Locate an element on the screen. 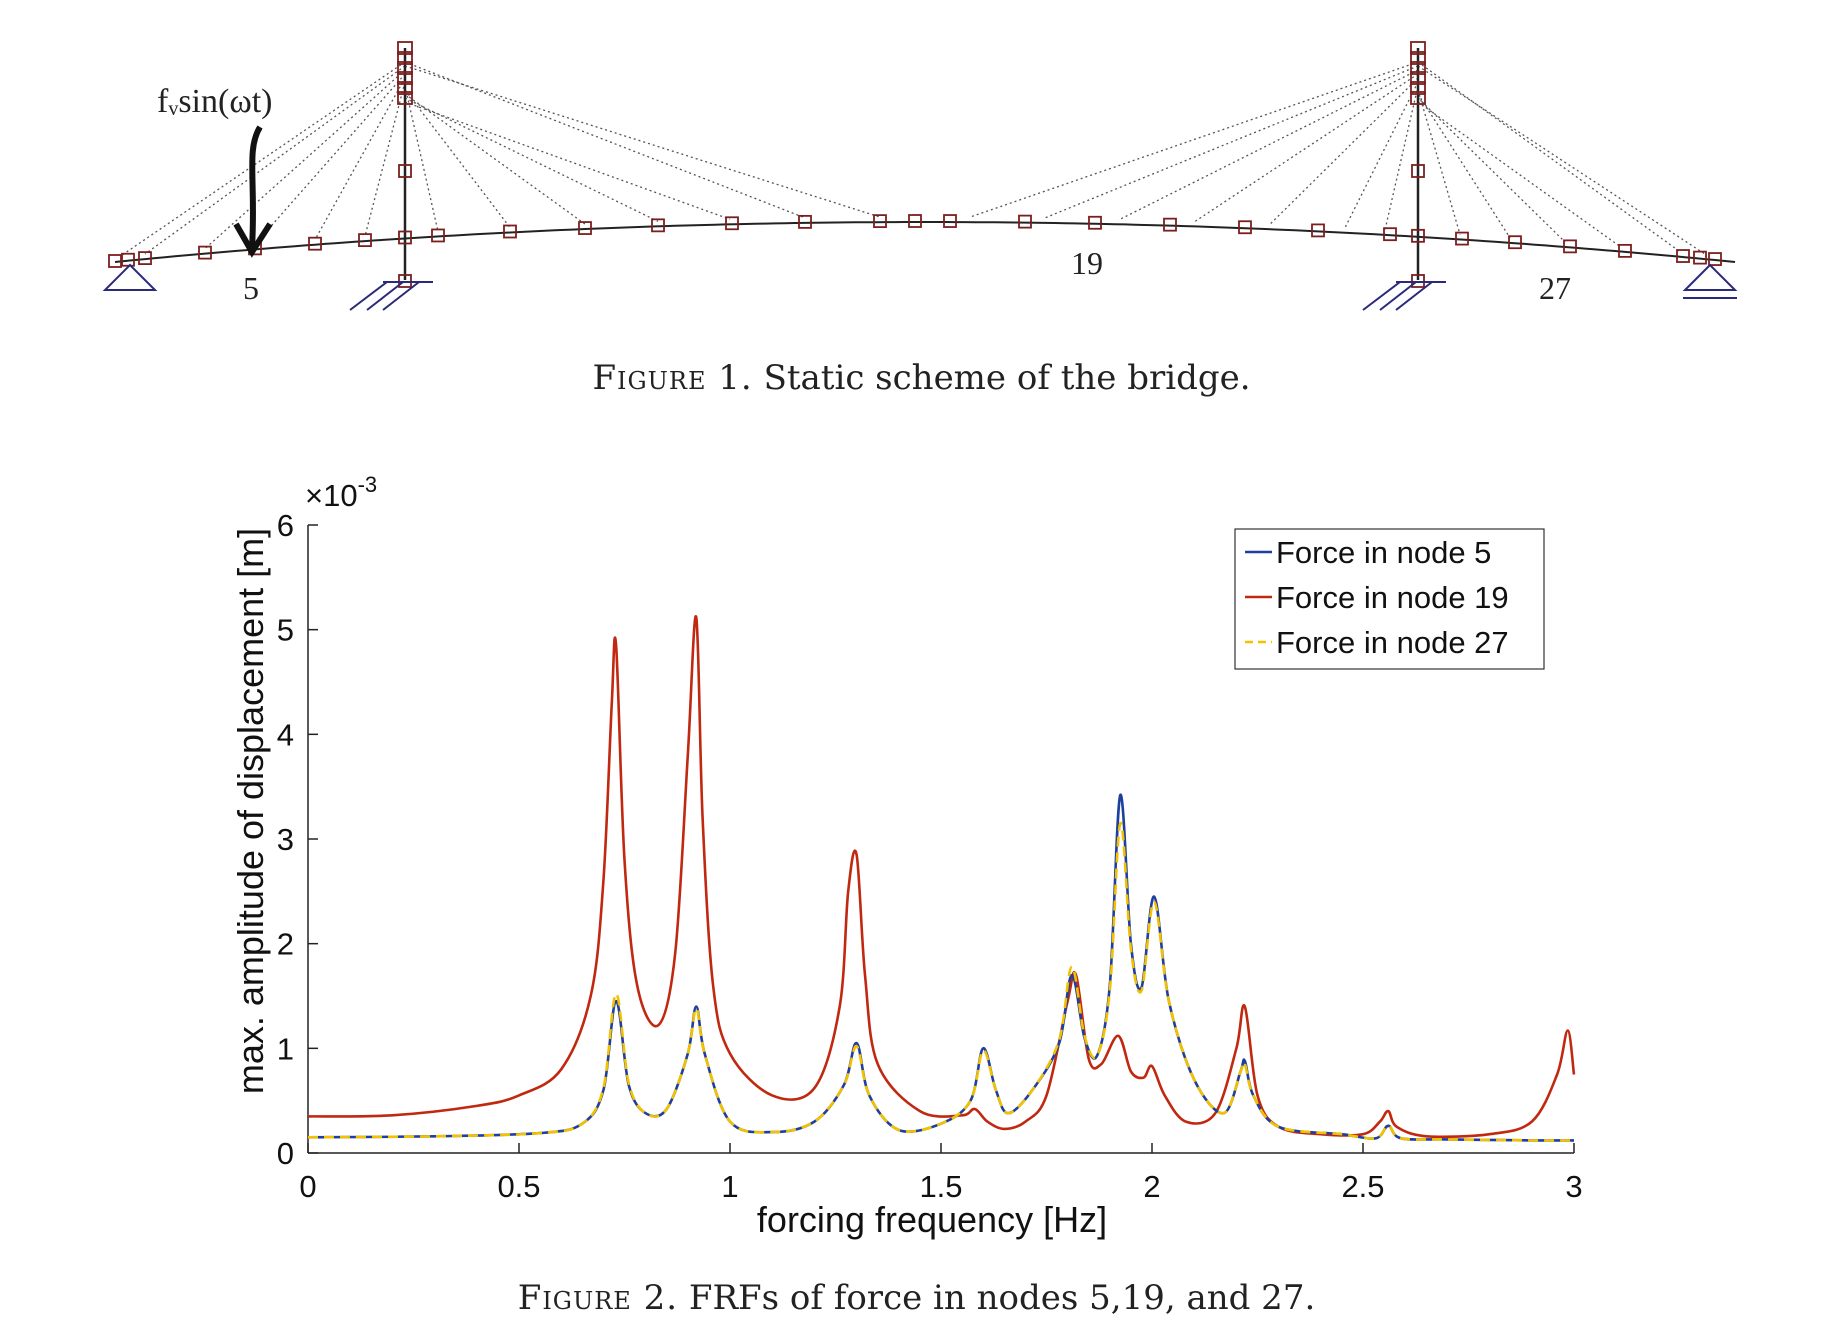  figure-1-caption: Figure 1. Static scheme of the bridge. is located at coordinates (916, 378).